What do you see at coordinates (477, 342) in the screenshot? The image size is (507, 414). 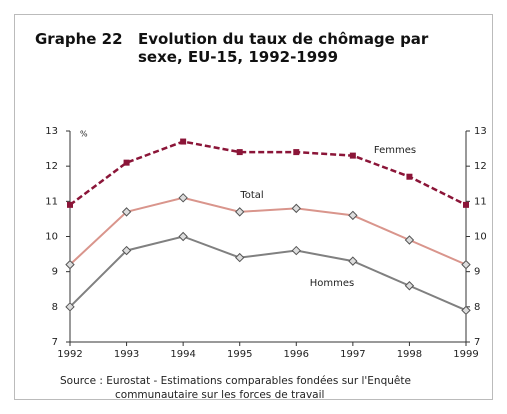 I see `y2-tick-label: 7` at bounding box center [477, 342].